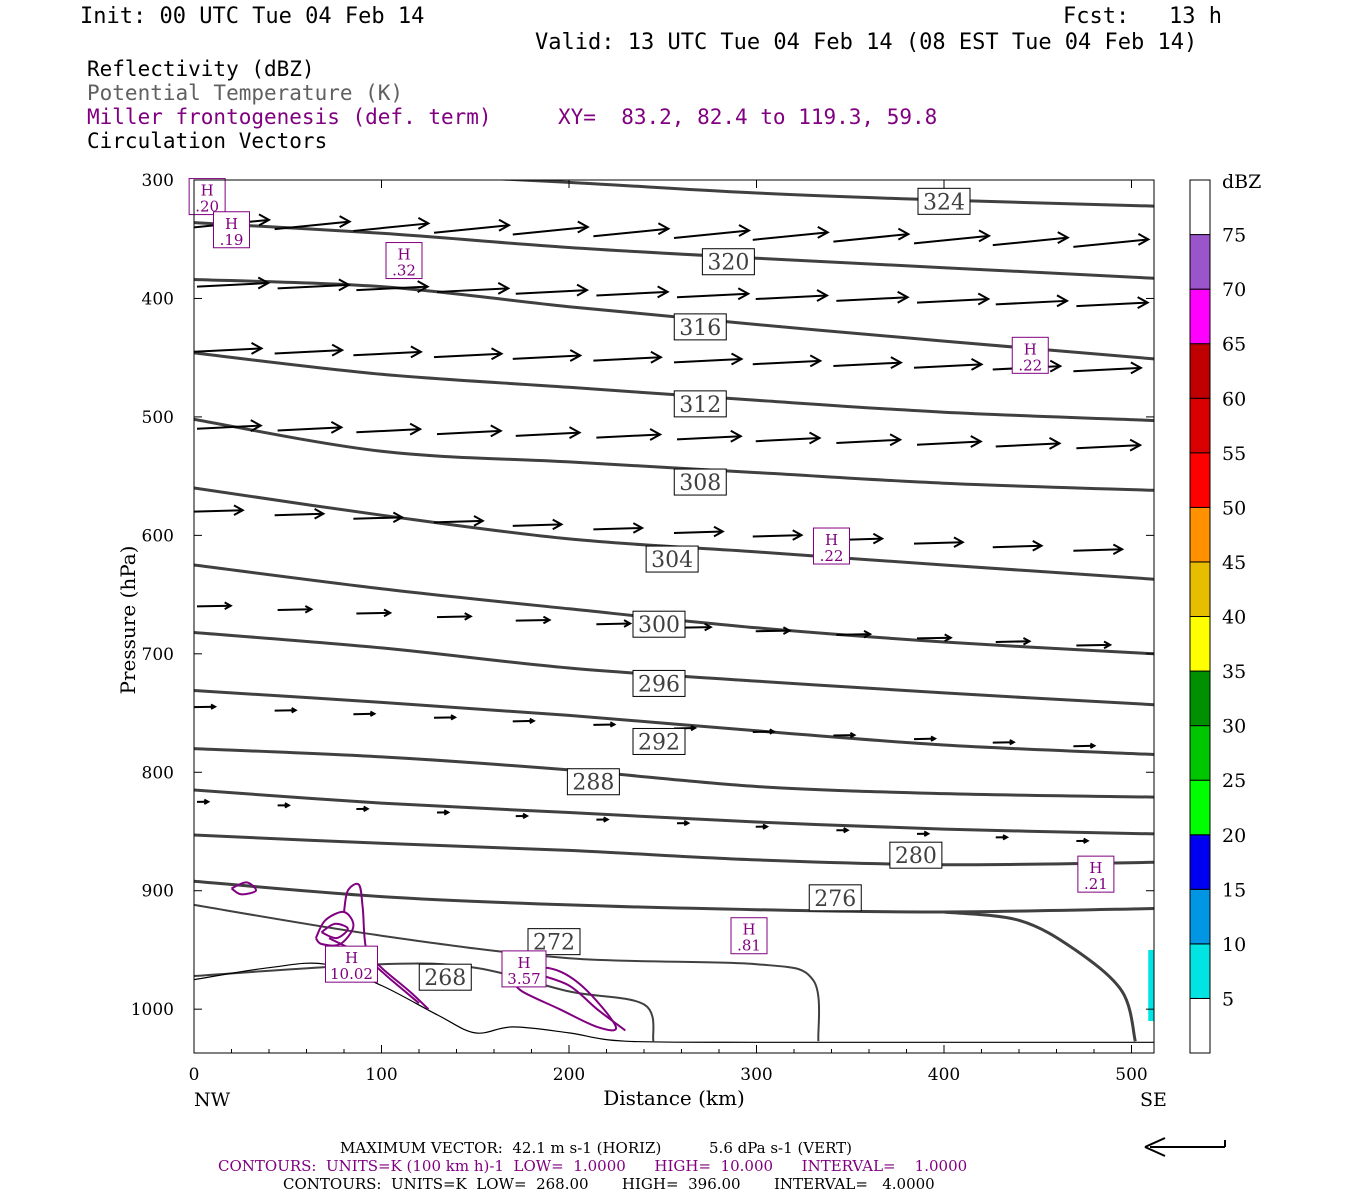 The image size is (1350, 1200). I want to click on fronto-max-value: .21, so click(1096, 884).